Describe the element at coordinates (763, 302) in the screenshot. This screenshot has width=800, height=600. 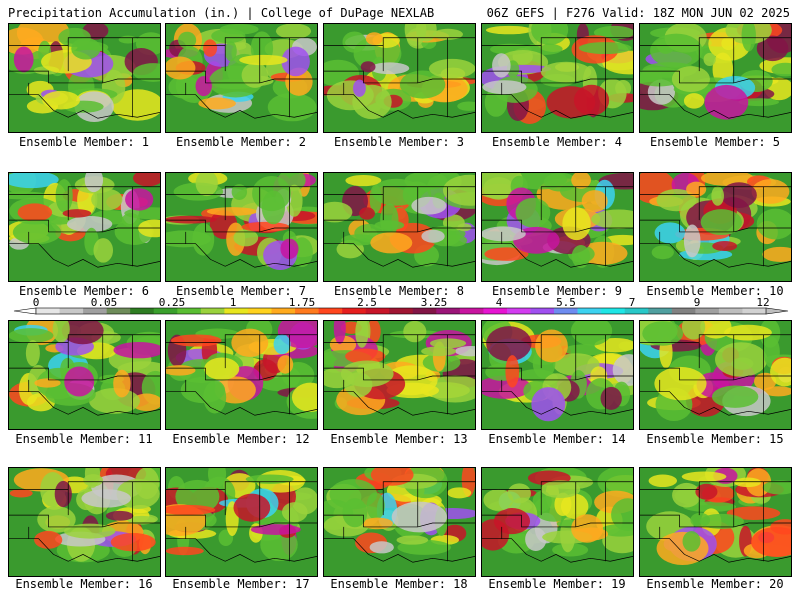
I see `colorbar-tick-label: 12` at that location.